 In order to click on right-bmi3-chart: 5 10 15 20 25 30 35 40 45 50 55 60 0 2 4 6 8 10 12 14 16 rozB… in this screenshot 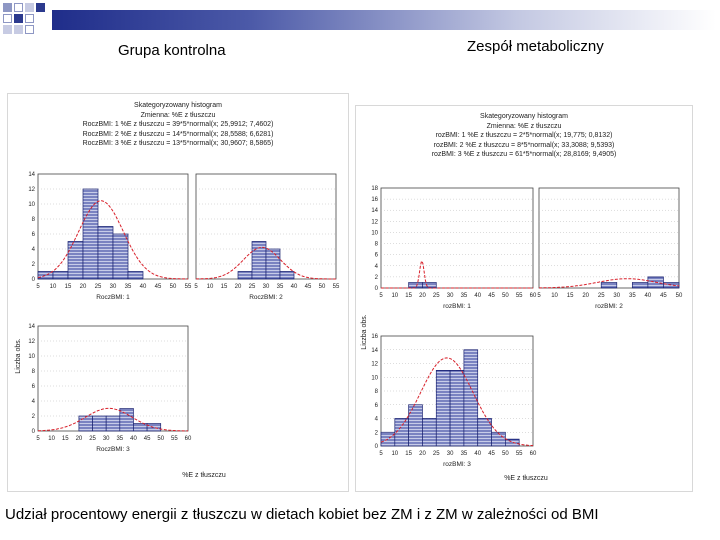, I will do `click(454, 401)`.